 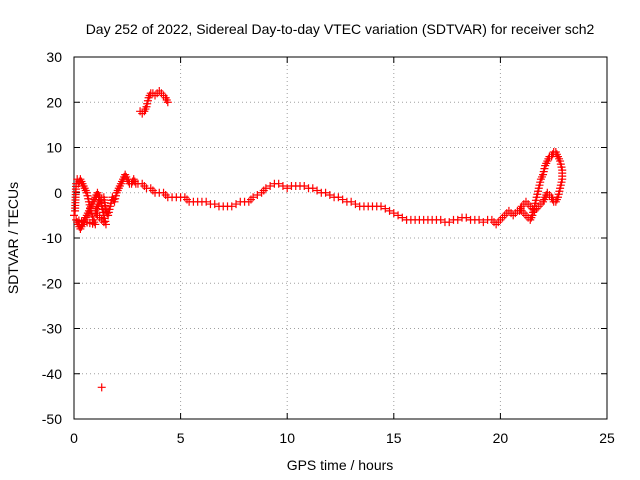 What do you see at coordinates (181, 438) in the screenshot?
I see `x-tick-label: 5` at bounding box center [181, 438].